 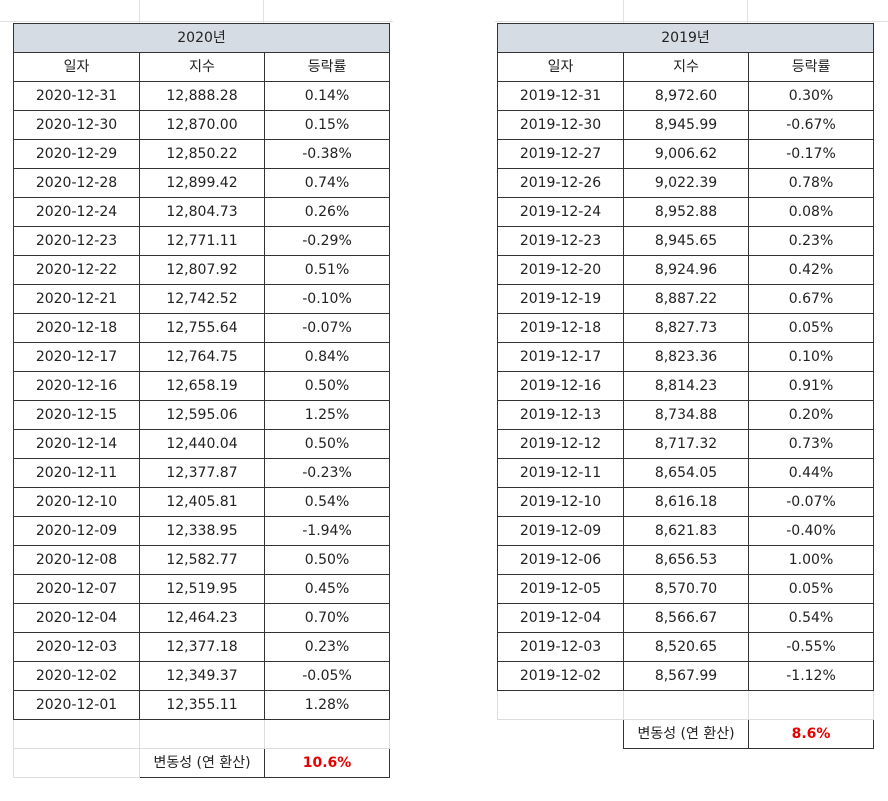 What do you see at coordinates (560, 154) in the screenshot?
I see `cell-date: 2019-12-27` at bounding box center [560, 154].